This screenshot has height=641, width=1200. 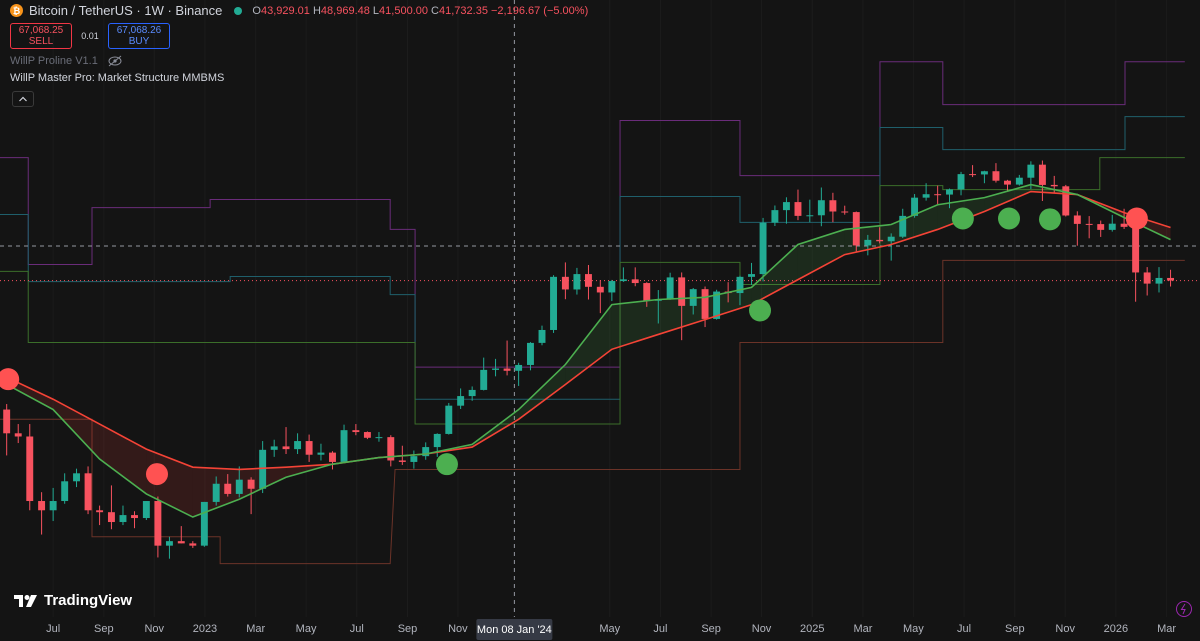 I want to click on crosshair-label-box, so click(x=514, y=629).